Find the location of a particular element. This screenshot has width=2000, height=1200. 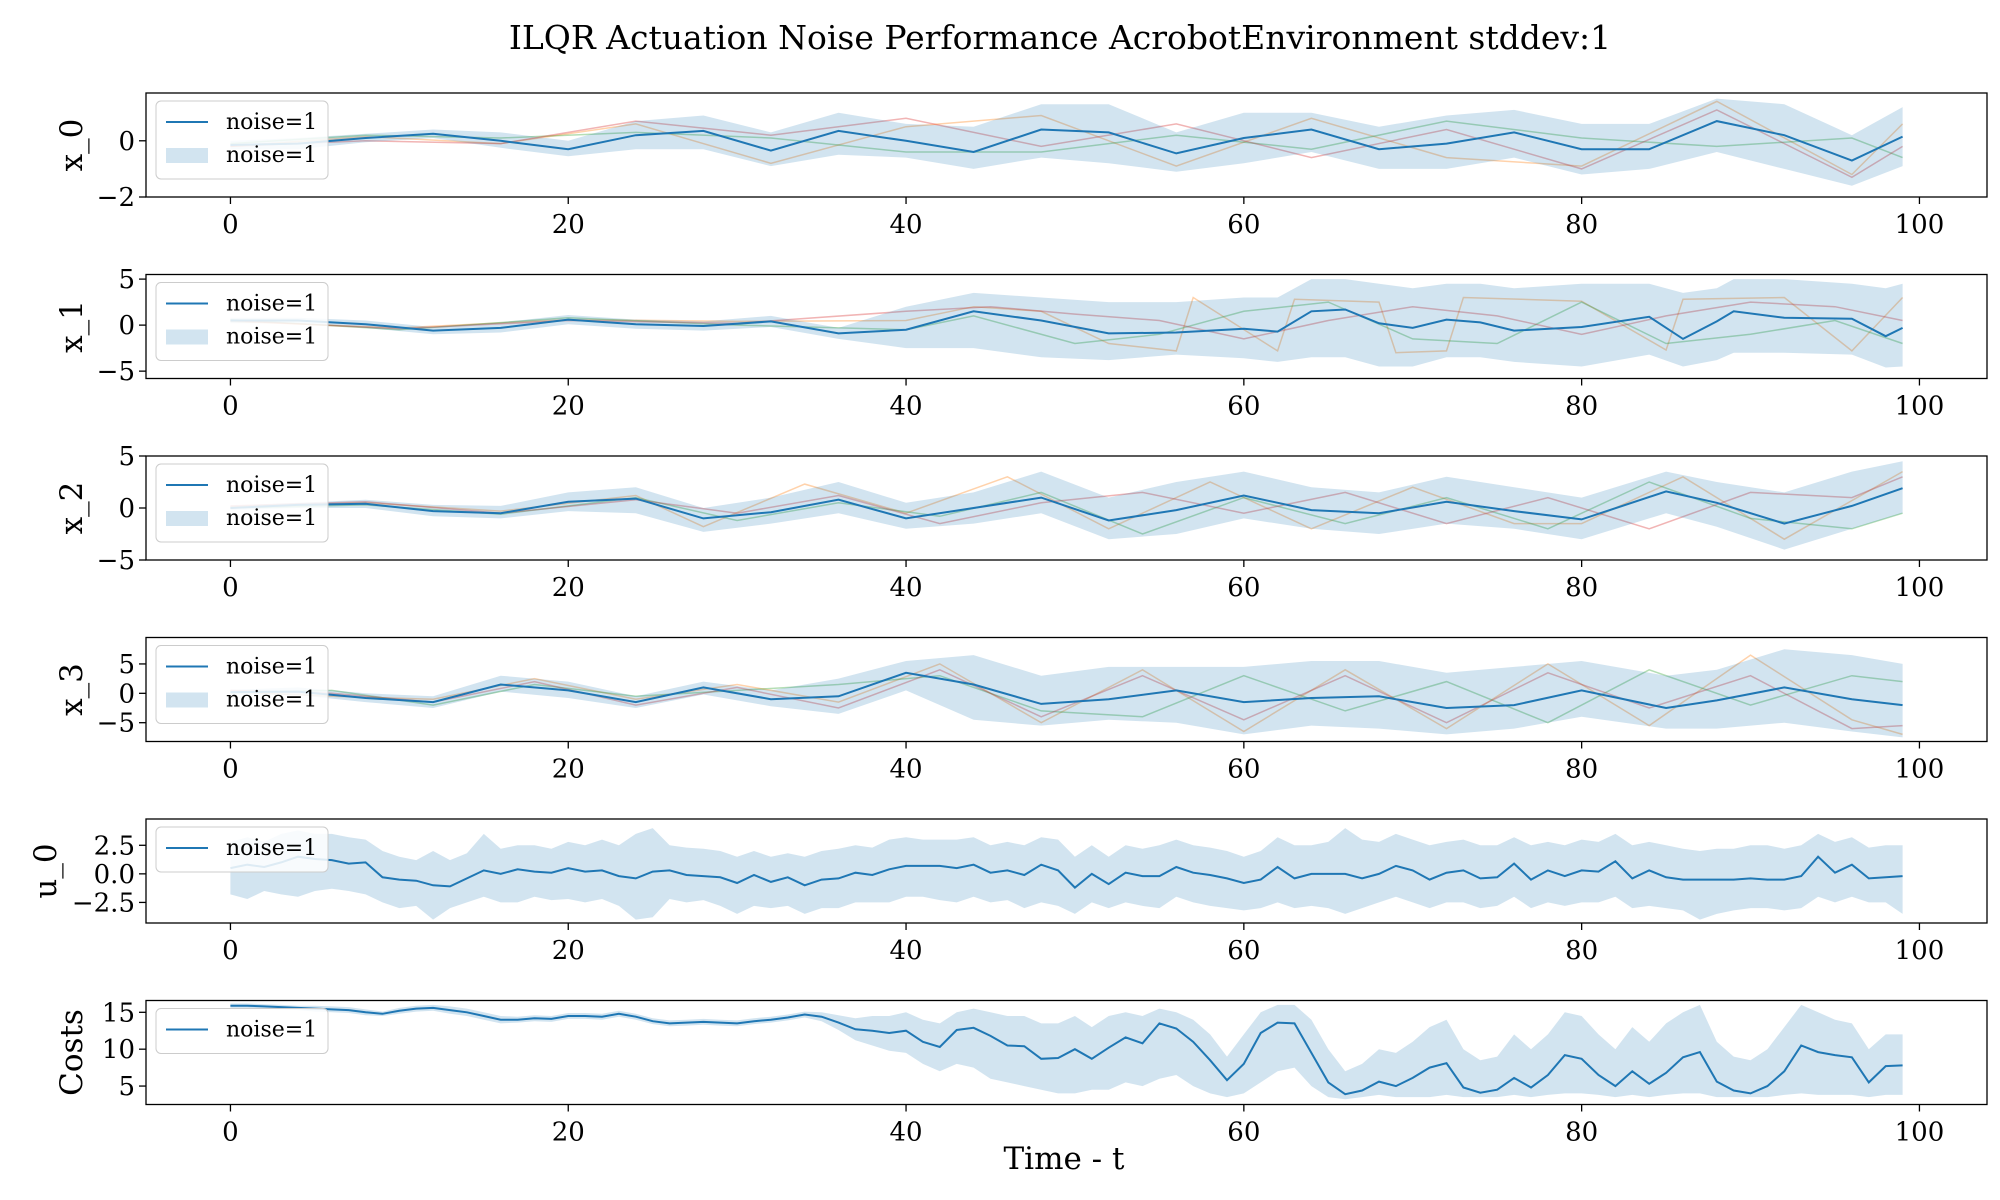

y-tick-label: −2.5 is located at coordinates (103, 903).